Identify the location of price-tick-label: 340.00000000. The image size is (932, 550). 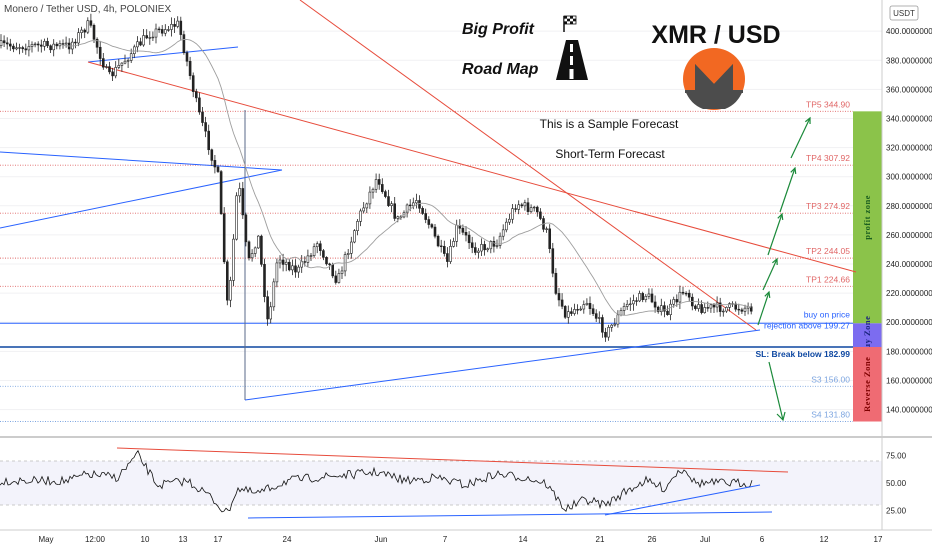
(909, 118).